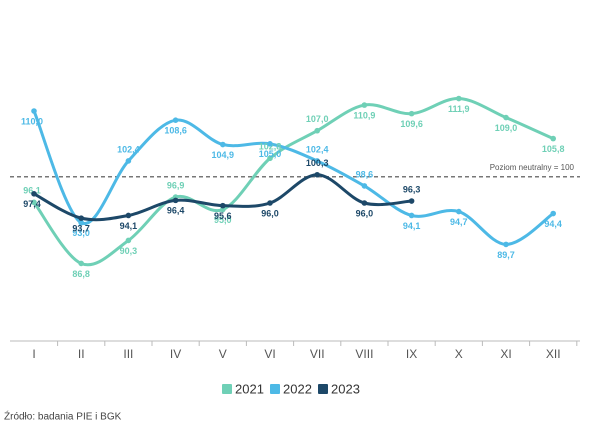 This screenshot has height=432, width=592. Describe the element at coordinates (364, 115) in the screenshot. I see `value-label: 110,9` at that location.